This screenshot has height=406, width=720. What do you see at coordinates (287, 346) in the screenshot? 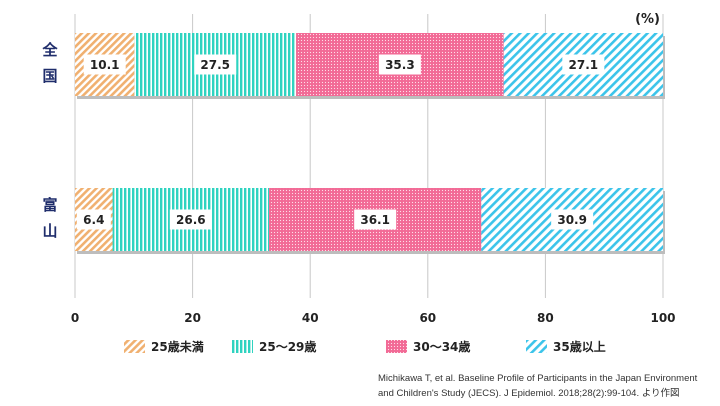
I see `legend-label: 25〜29歳` at bounding box center [287, 346].